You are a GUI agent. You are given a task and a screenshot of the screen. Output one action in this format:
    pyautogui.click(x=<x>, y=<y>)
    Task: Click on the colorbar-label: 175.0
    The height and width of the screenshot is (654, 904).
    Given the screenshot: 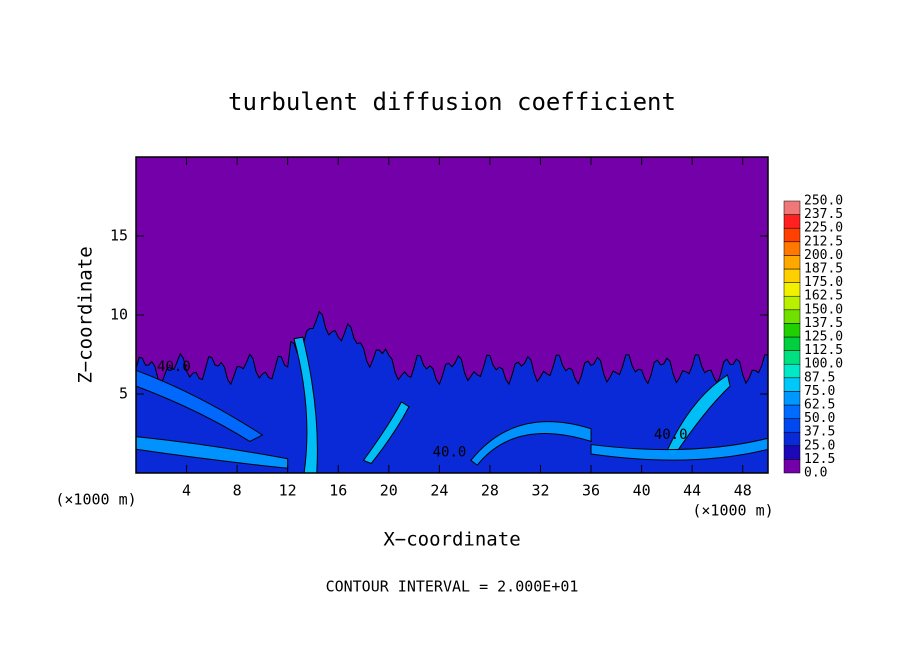 What is the action you would take?
    pyautogui.click(x=823, y=282)
    